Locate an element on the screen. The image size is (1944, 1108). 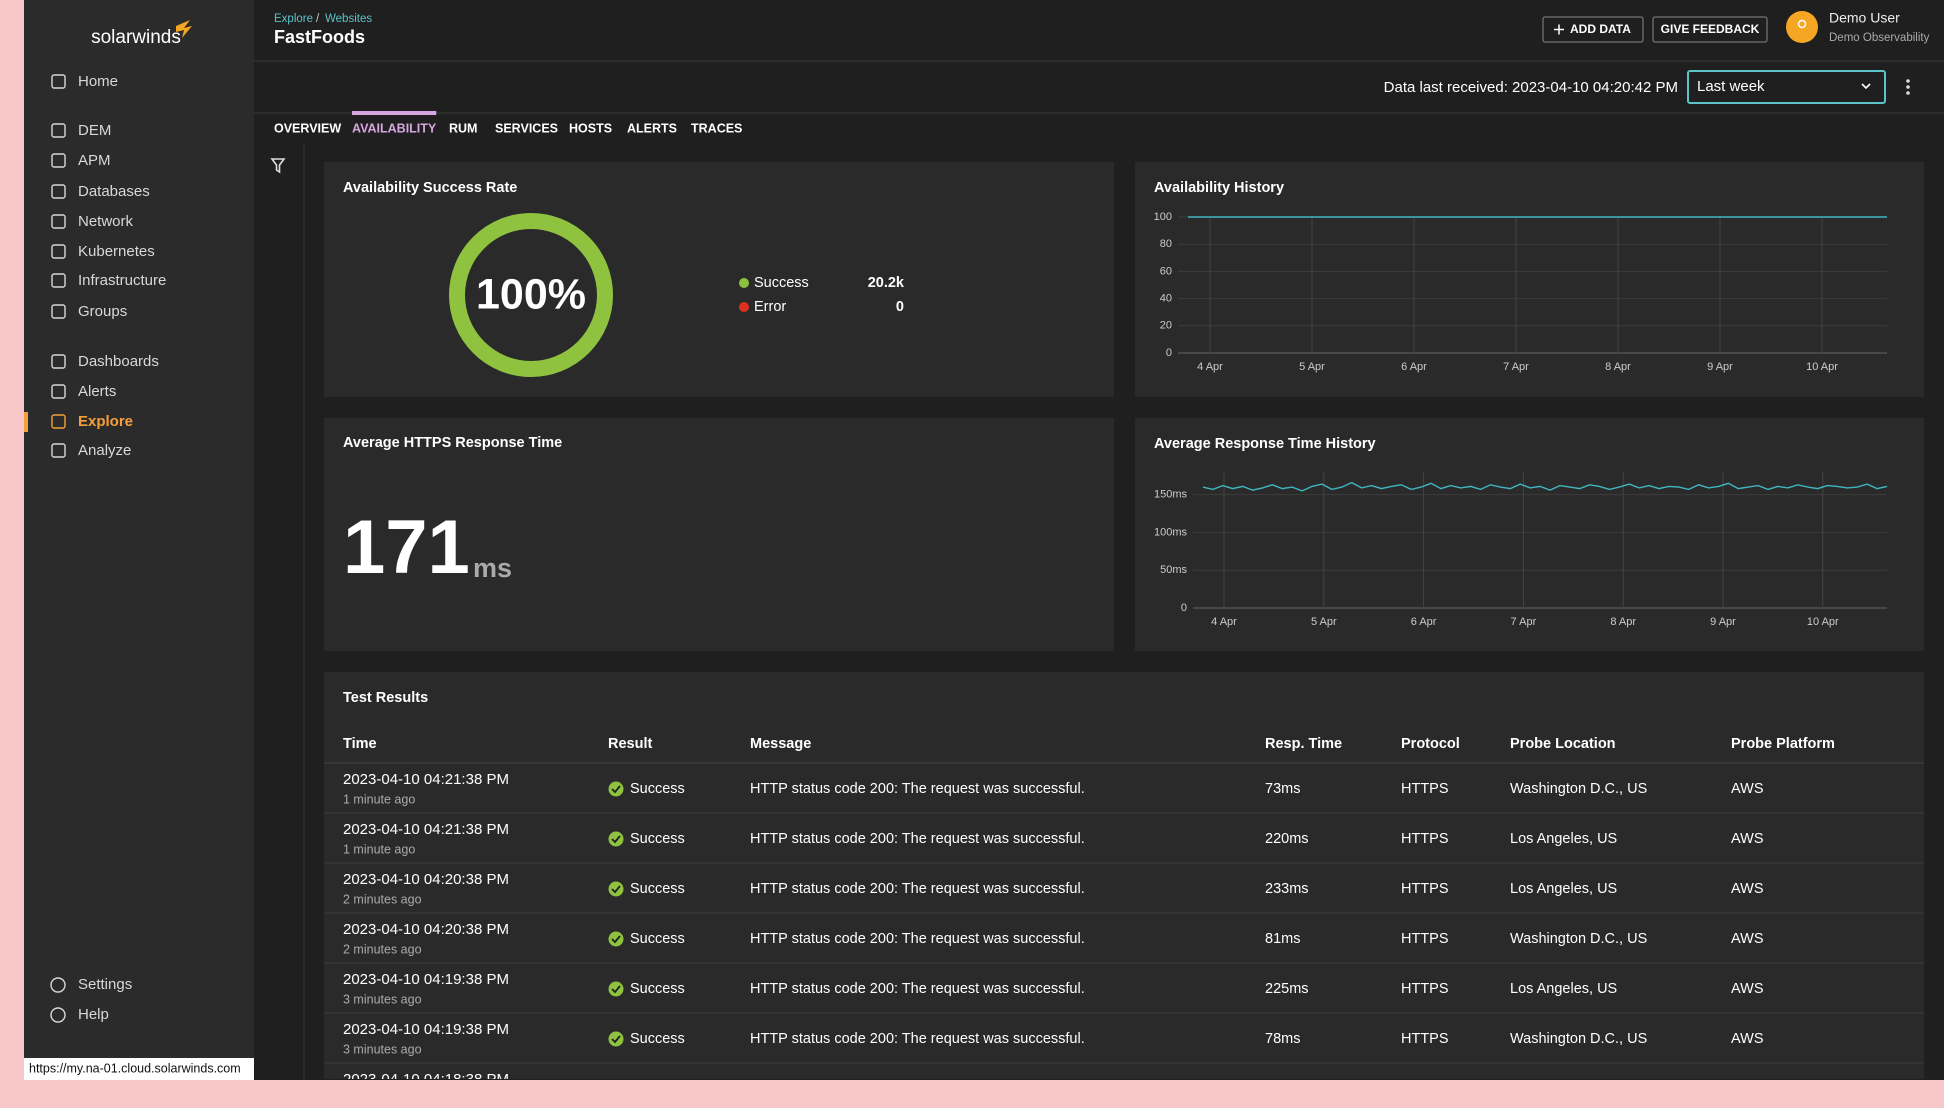
column-header: Resp. Time is located at coordinates (1303, 744).